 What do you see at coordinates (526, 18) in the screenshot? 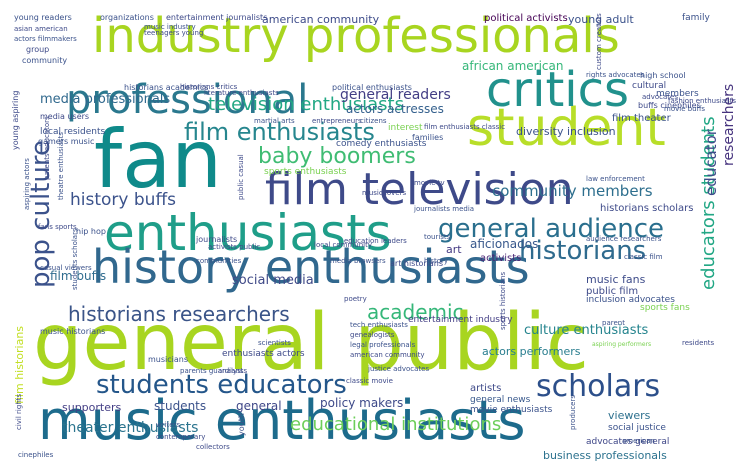
I see `word: political activists` at bounding box center [526, 18].